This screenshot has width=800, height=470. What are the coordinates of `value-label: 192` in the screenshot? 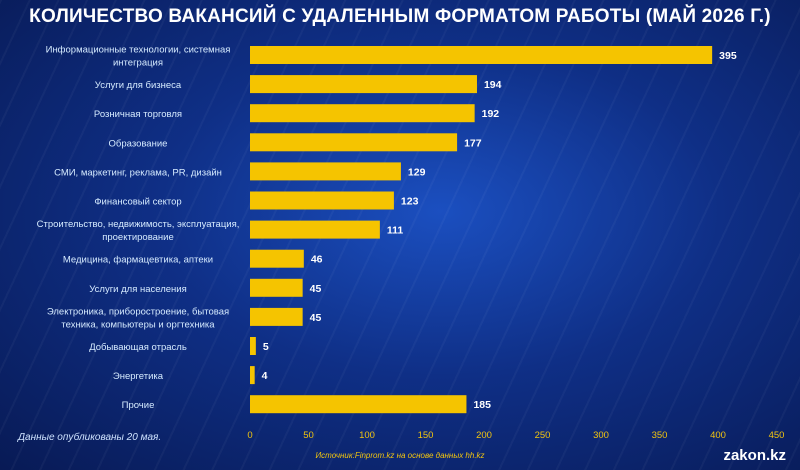 It's located at (491, 114).